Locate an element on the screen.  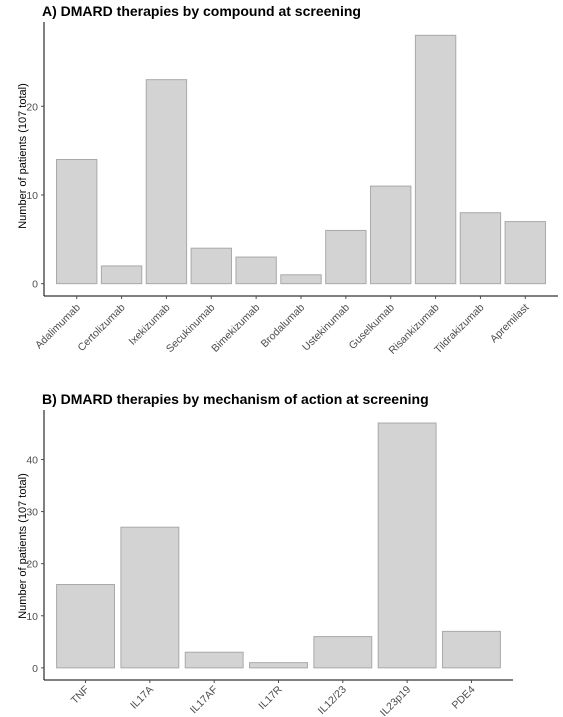
chart-a-ytick-label: 10 is located at coordinates (32, 196).